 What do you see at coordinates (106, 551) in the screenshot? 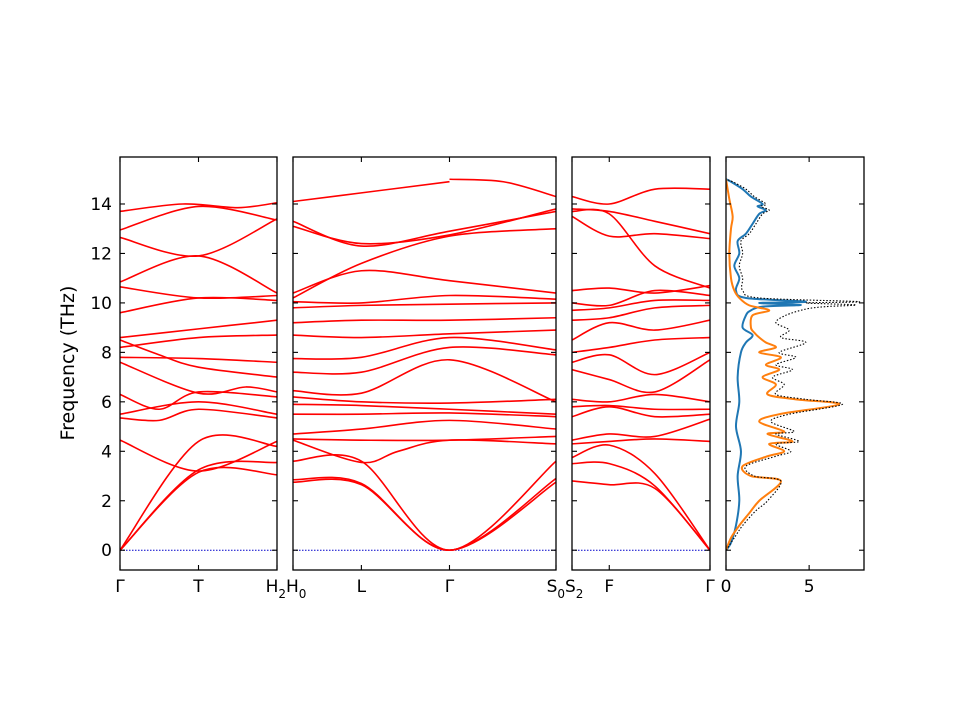
I see `y-tick-label: 0` at bounding box center [106, 551].